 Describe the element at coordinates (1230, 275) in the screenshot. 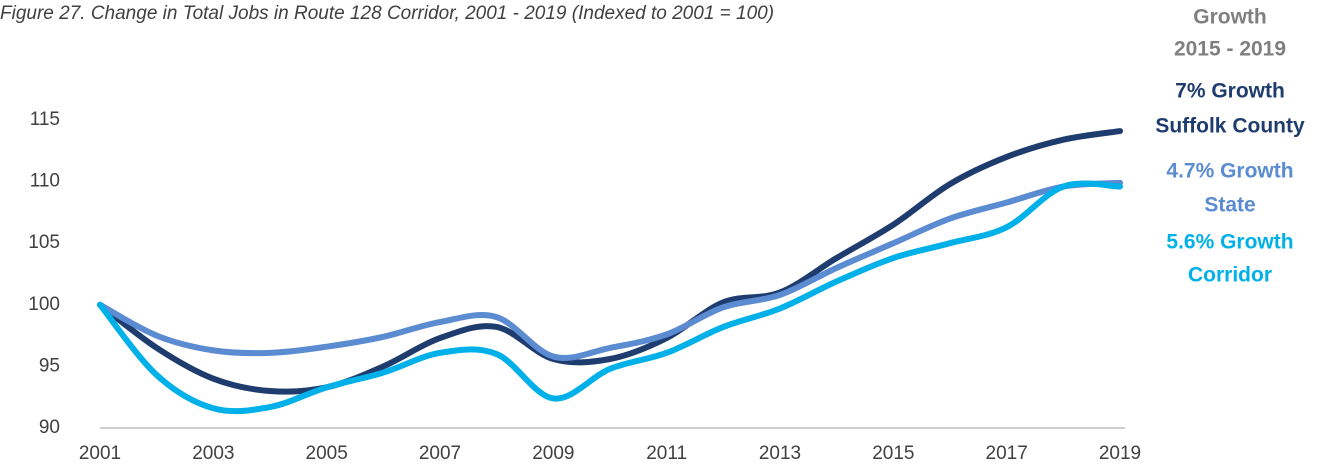

I see `legend-label: Corridor` at that location.